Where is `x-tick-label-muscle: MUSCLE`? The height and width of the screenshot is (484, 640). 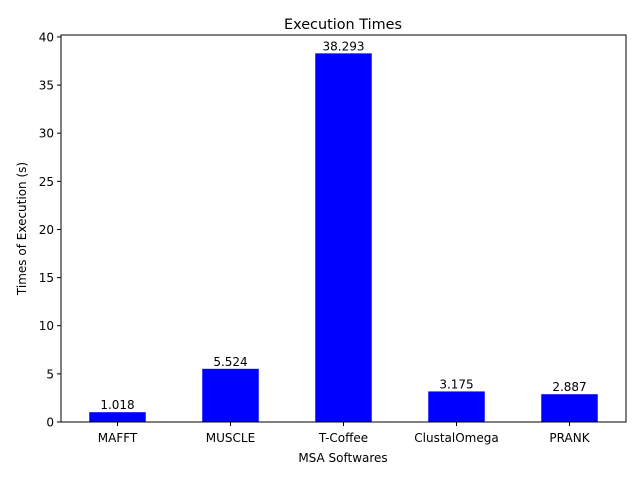
x-tick-label-muscle: MUSCLE is located at coordinates (230, 438).